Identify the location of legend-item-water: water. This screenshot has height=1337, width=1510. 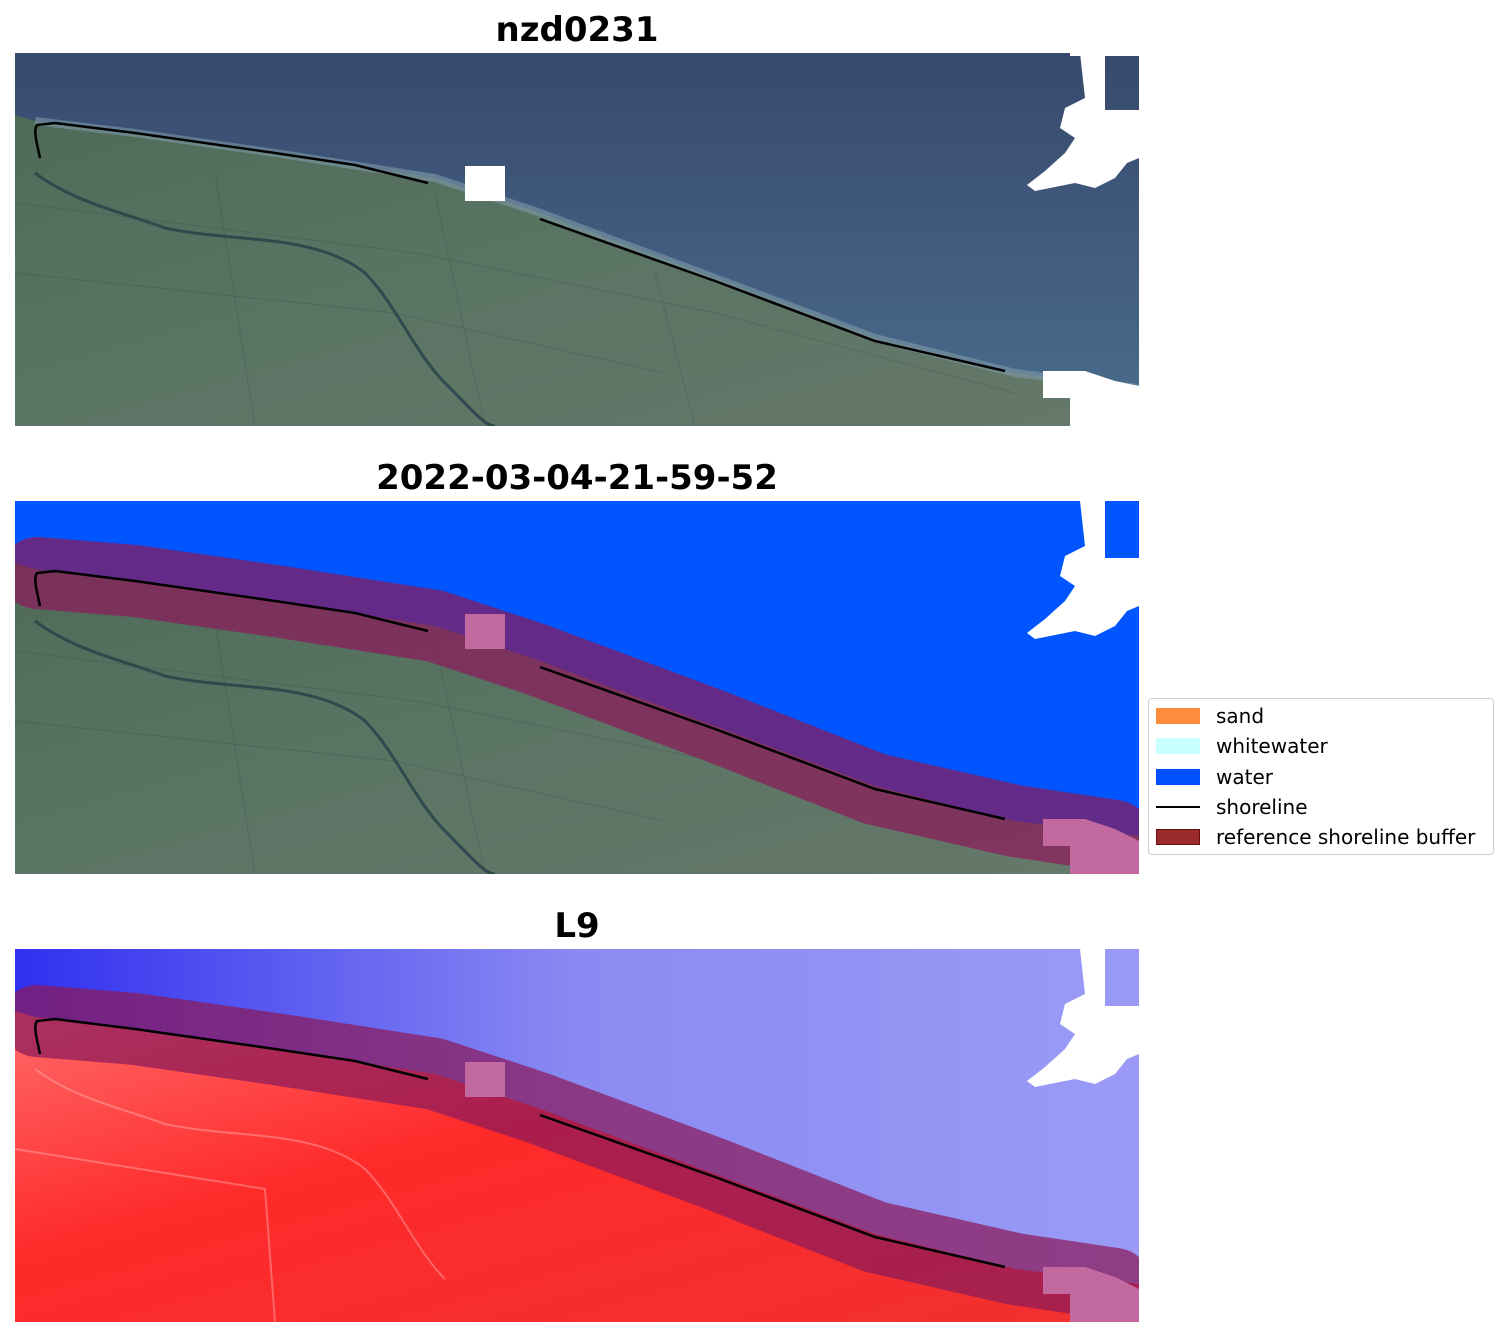
(1214, 777).